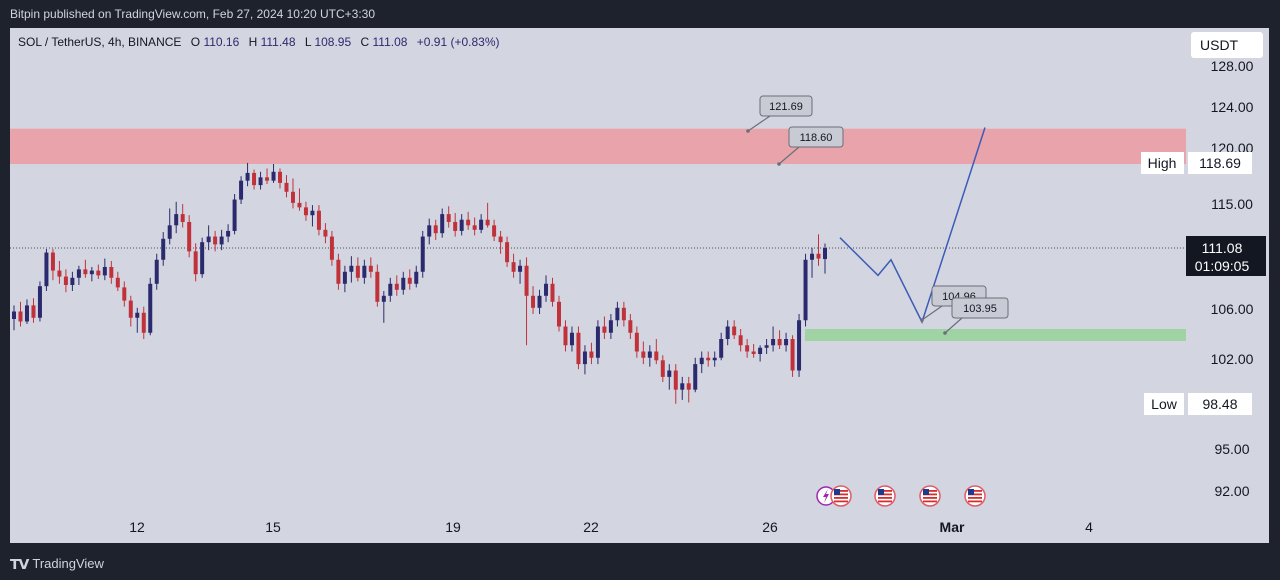 Image resolution: width=1280 pixels, height=580 pixels. I want to click on tradingview-brand: 𝗧𝗩 TradingView, so click(57, 564).